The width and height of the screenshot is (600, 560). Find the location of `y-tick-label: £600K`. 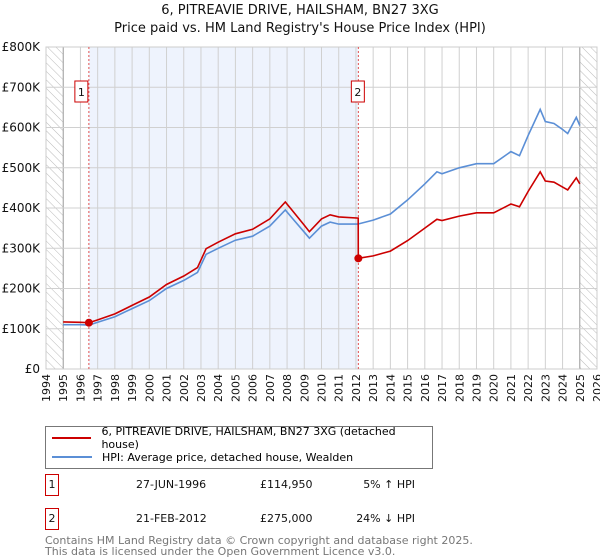

y-tick-label: £600K is located at coordinates (22, 128).